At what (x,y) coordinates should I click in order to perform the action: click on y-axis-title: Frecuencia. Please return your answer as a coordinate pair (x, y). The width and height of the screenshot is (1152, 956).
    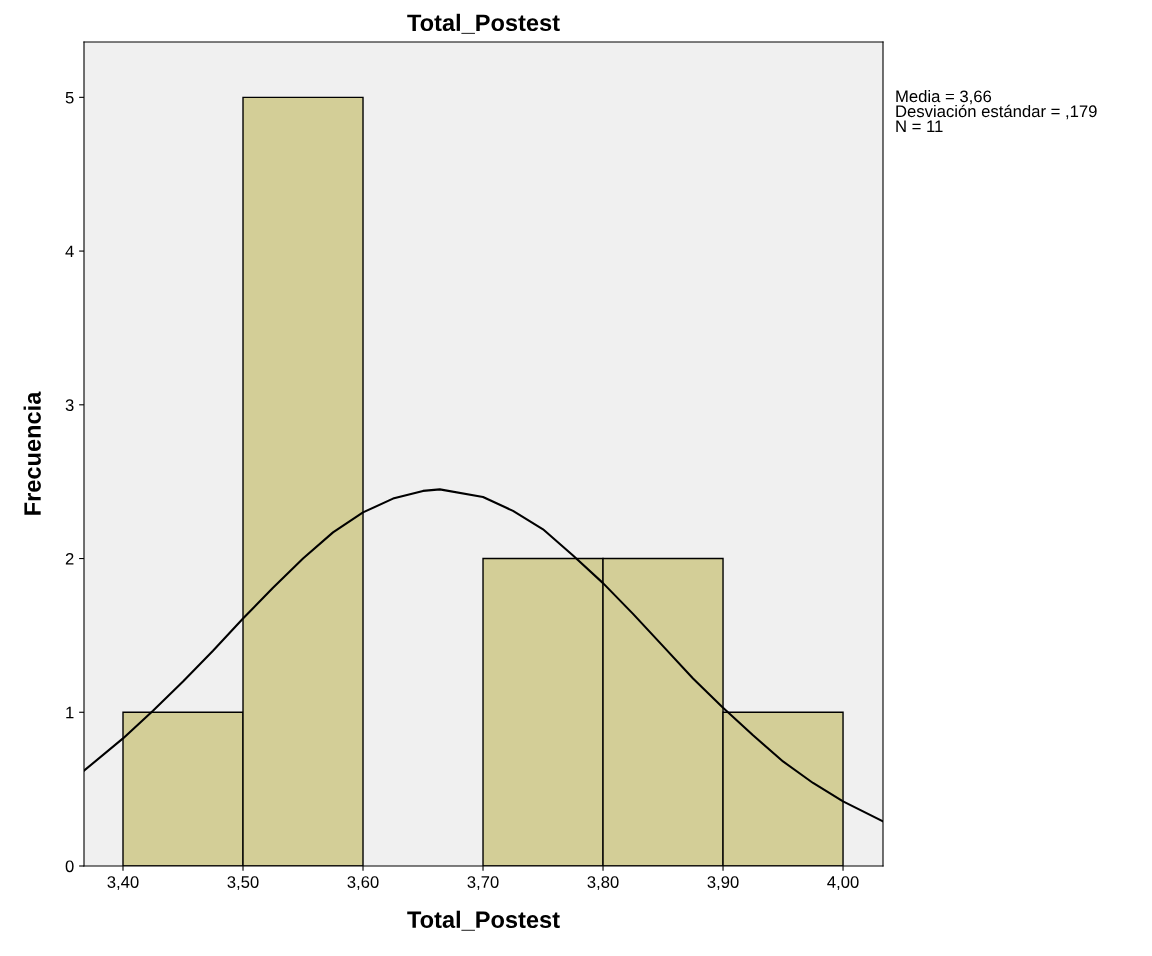
    Looking at the image, I should click on (32, 453).